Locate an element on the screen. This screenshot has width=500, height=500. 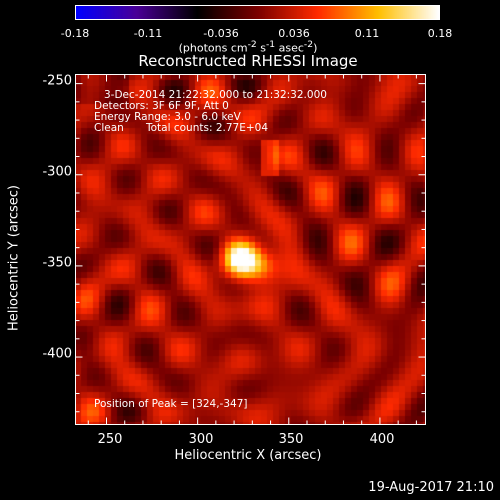
y-tick-label: -250 is located at coordinates (57, 81).